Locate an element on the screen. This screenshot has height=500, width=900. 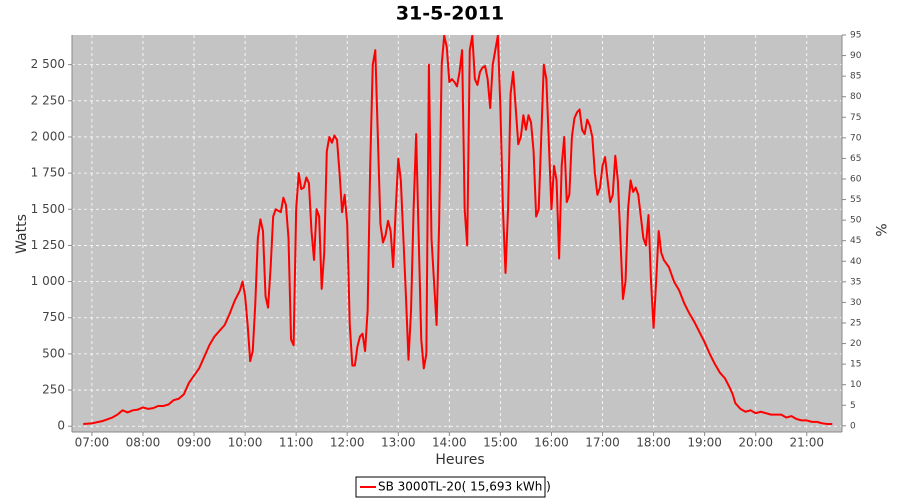
y2-tick-label: 25 is located at coordinates (855, 323).